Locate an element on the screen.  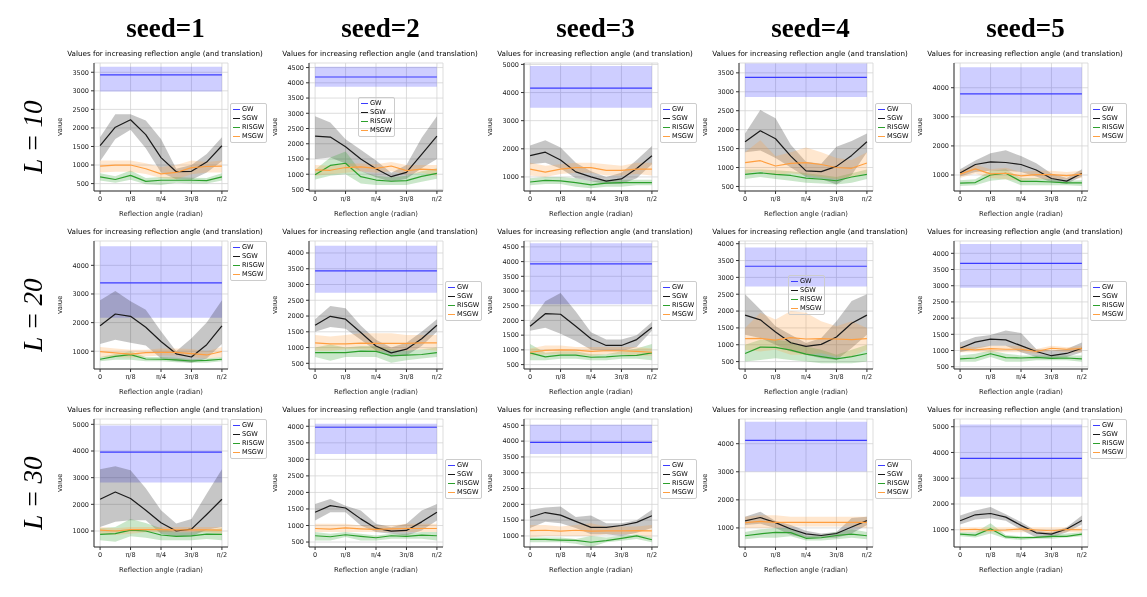
text: seed=5 is located at coordinates (1025, 28).